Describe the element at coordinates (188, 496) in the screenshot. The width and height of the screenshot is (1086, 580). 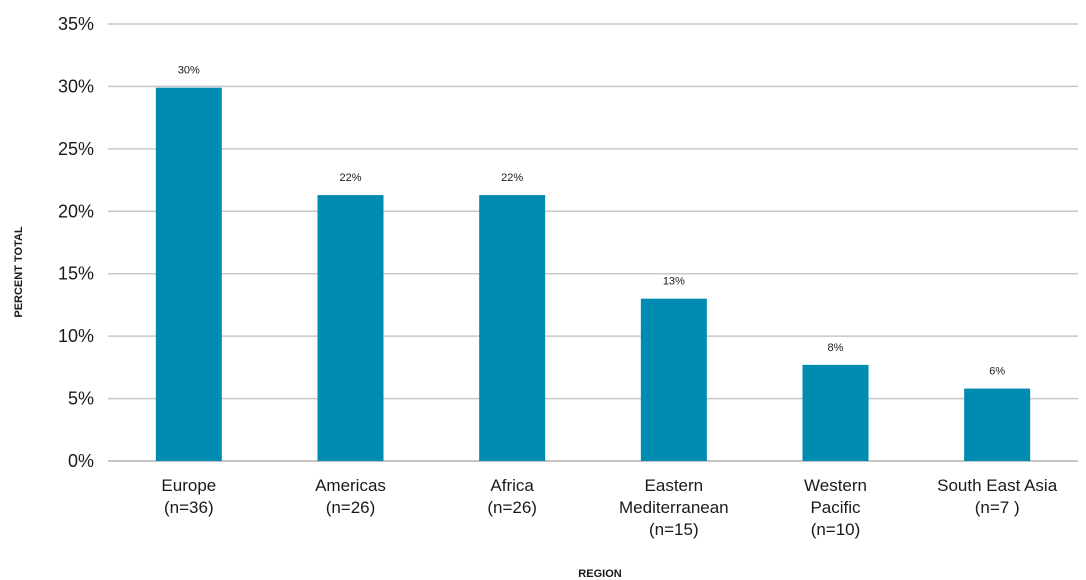
I see `x-tick-label: Europe (n=36)` at that location.